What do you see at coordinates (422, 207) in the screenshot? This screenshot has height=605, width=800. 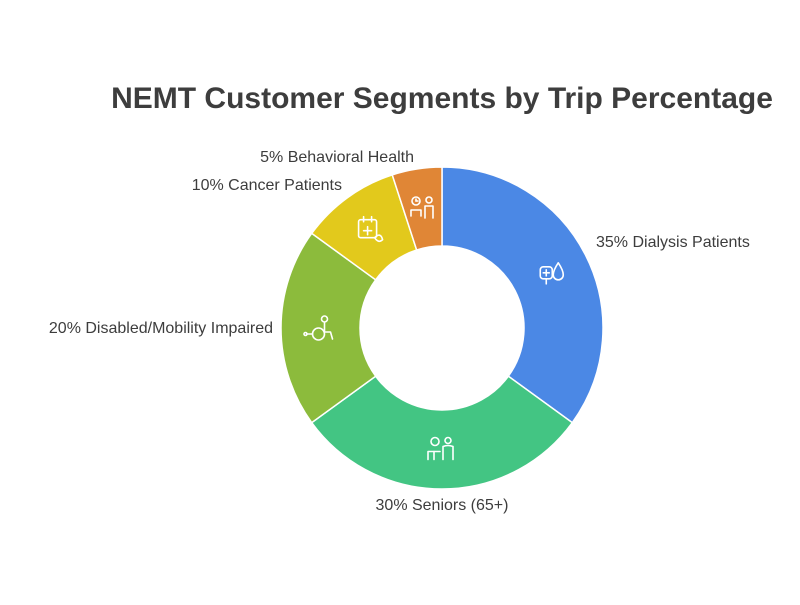 I see `counseling-icon` at bounding box center [422, 207].